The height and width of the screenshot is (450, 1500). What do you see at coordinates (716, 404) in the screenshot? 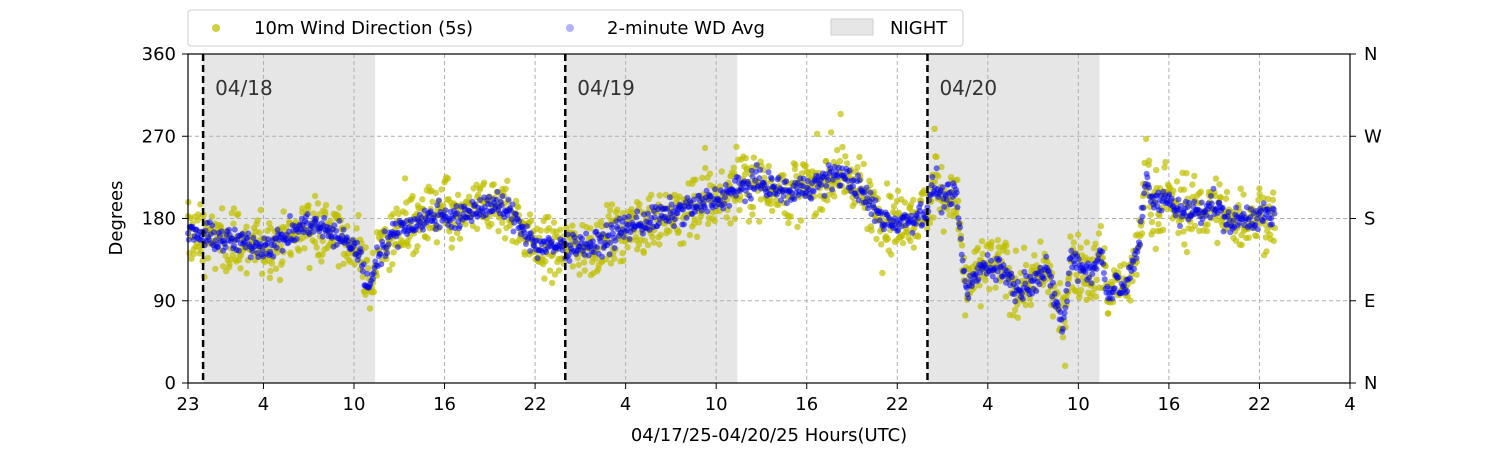
I see `x-tick-label-6: 10` at bounding box center [716, 404].